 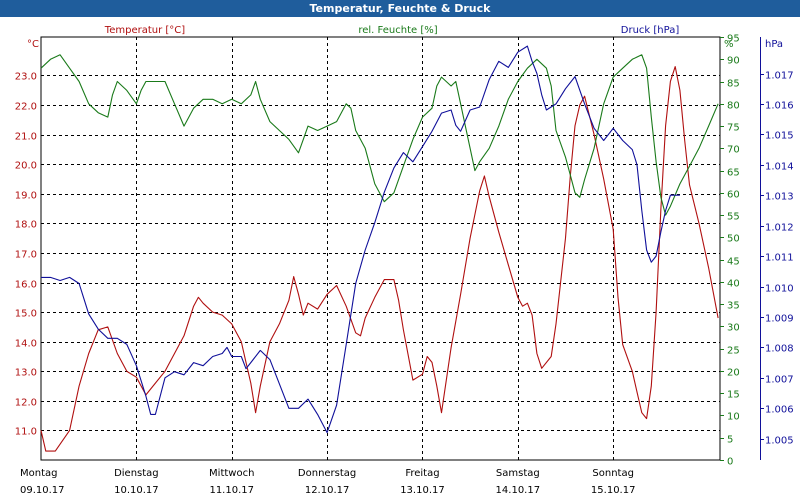 I want to click on day-date-label: 13.10.17, so click(x=422, y=490).